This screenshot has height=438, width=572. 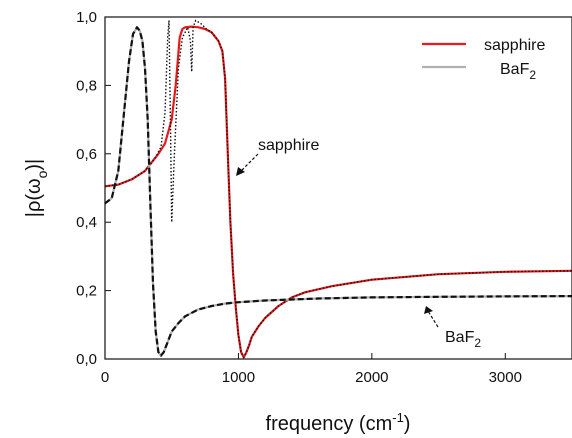 What do you see at coordinates (505, 377) in the screenshot?
I see `x-tick-label: 3000` at bounding box center [505, 377].